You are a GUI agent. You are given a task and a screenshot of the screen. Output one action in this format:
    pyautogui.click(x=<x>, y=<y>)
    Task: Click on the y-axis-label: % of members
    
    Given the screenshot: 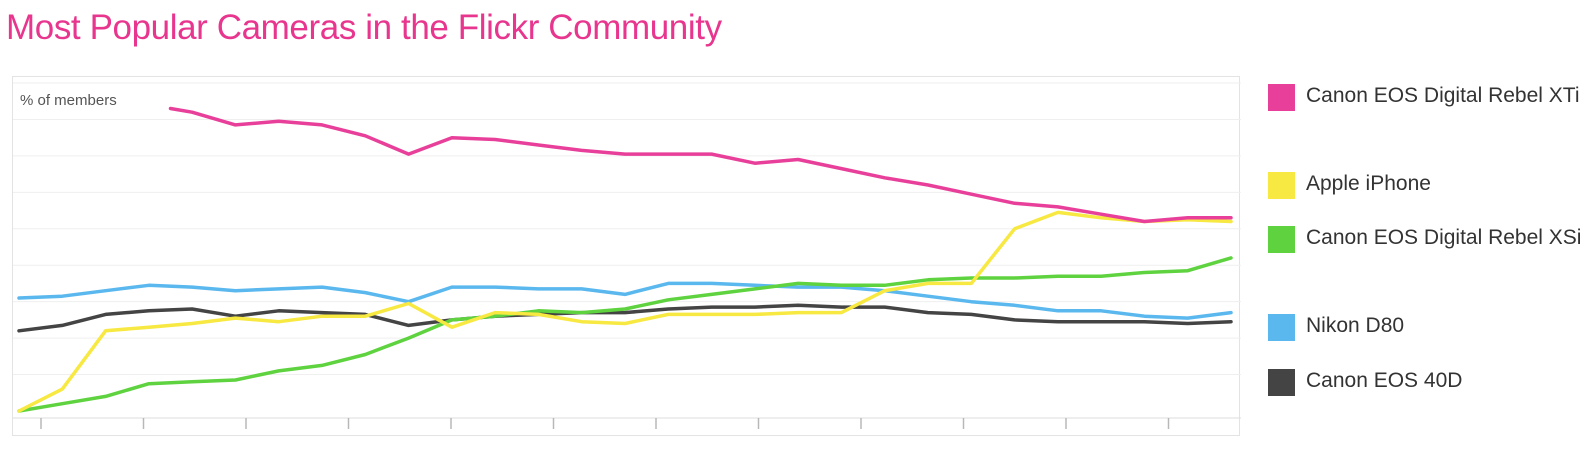 What is the action you would take?
    pyautogui.click(x=70, y=100)
    